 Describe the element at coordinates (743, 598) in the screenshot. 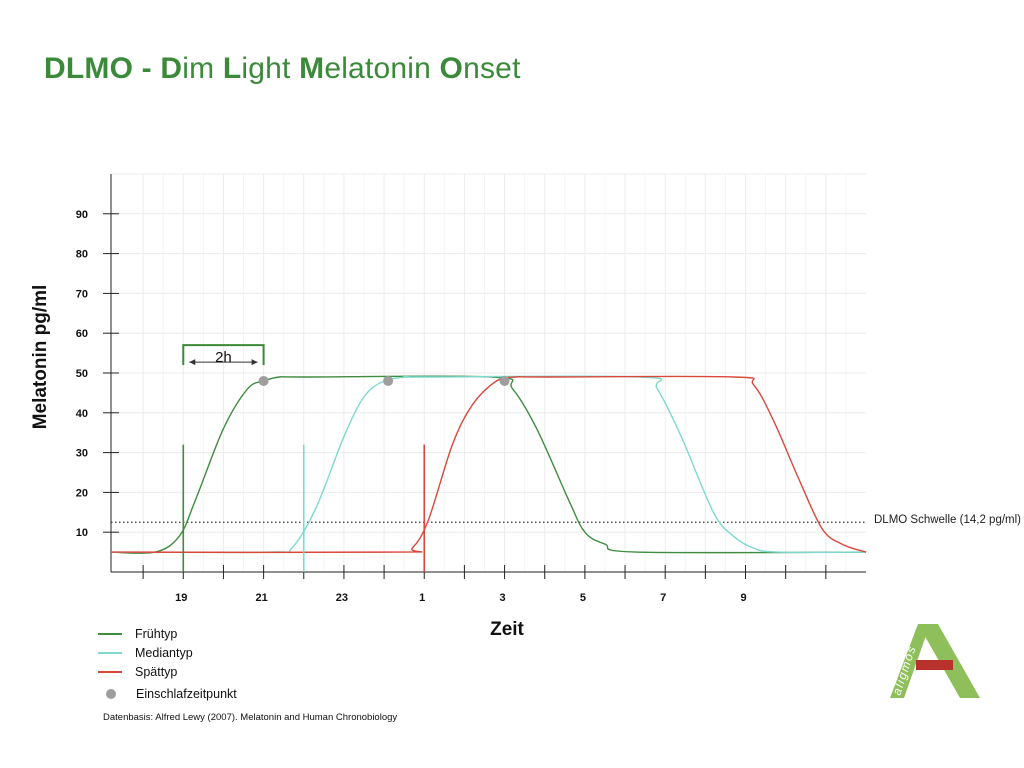

I see `x-tick-label: 9` at that location.